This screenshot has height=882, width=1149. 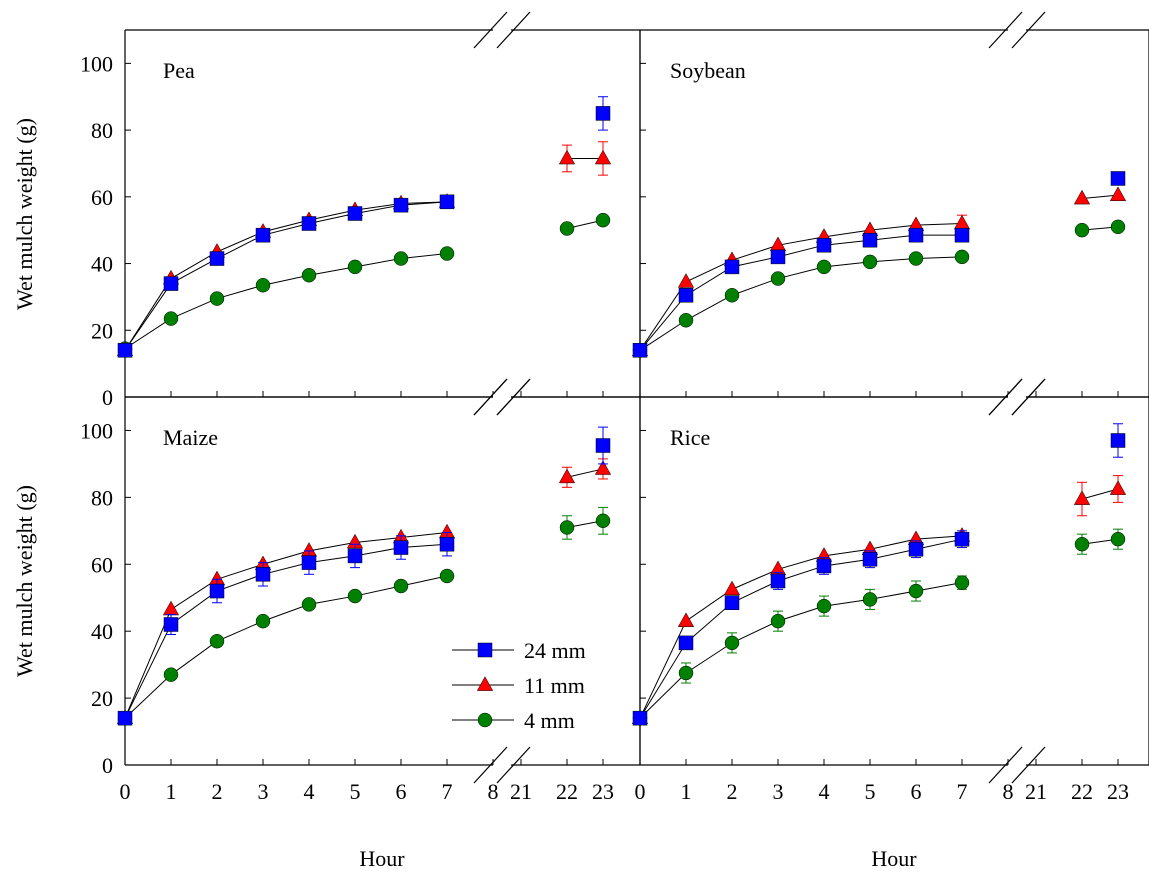 What do you see at coordinates (521, 791) in the screenshot?
I see `x-tick-label: 21` at bounding box center [521, 791].